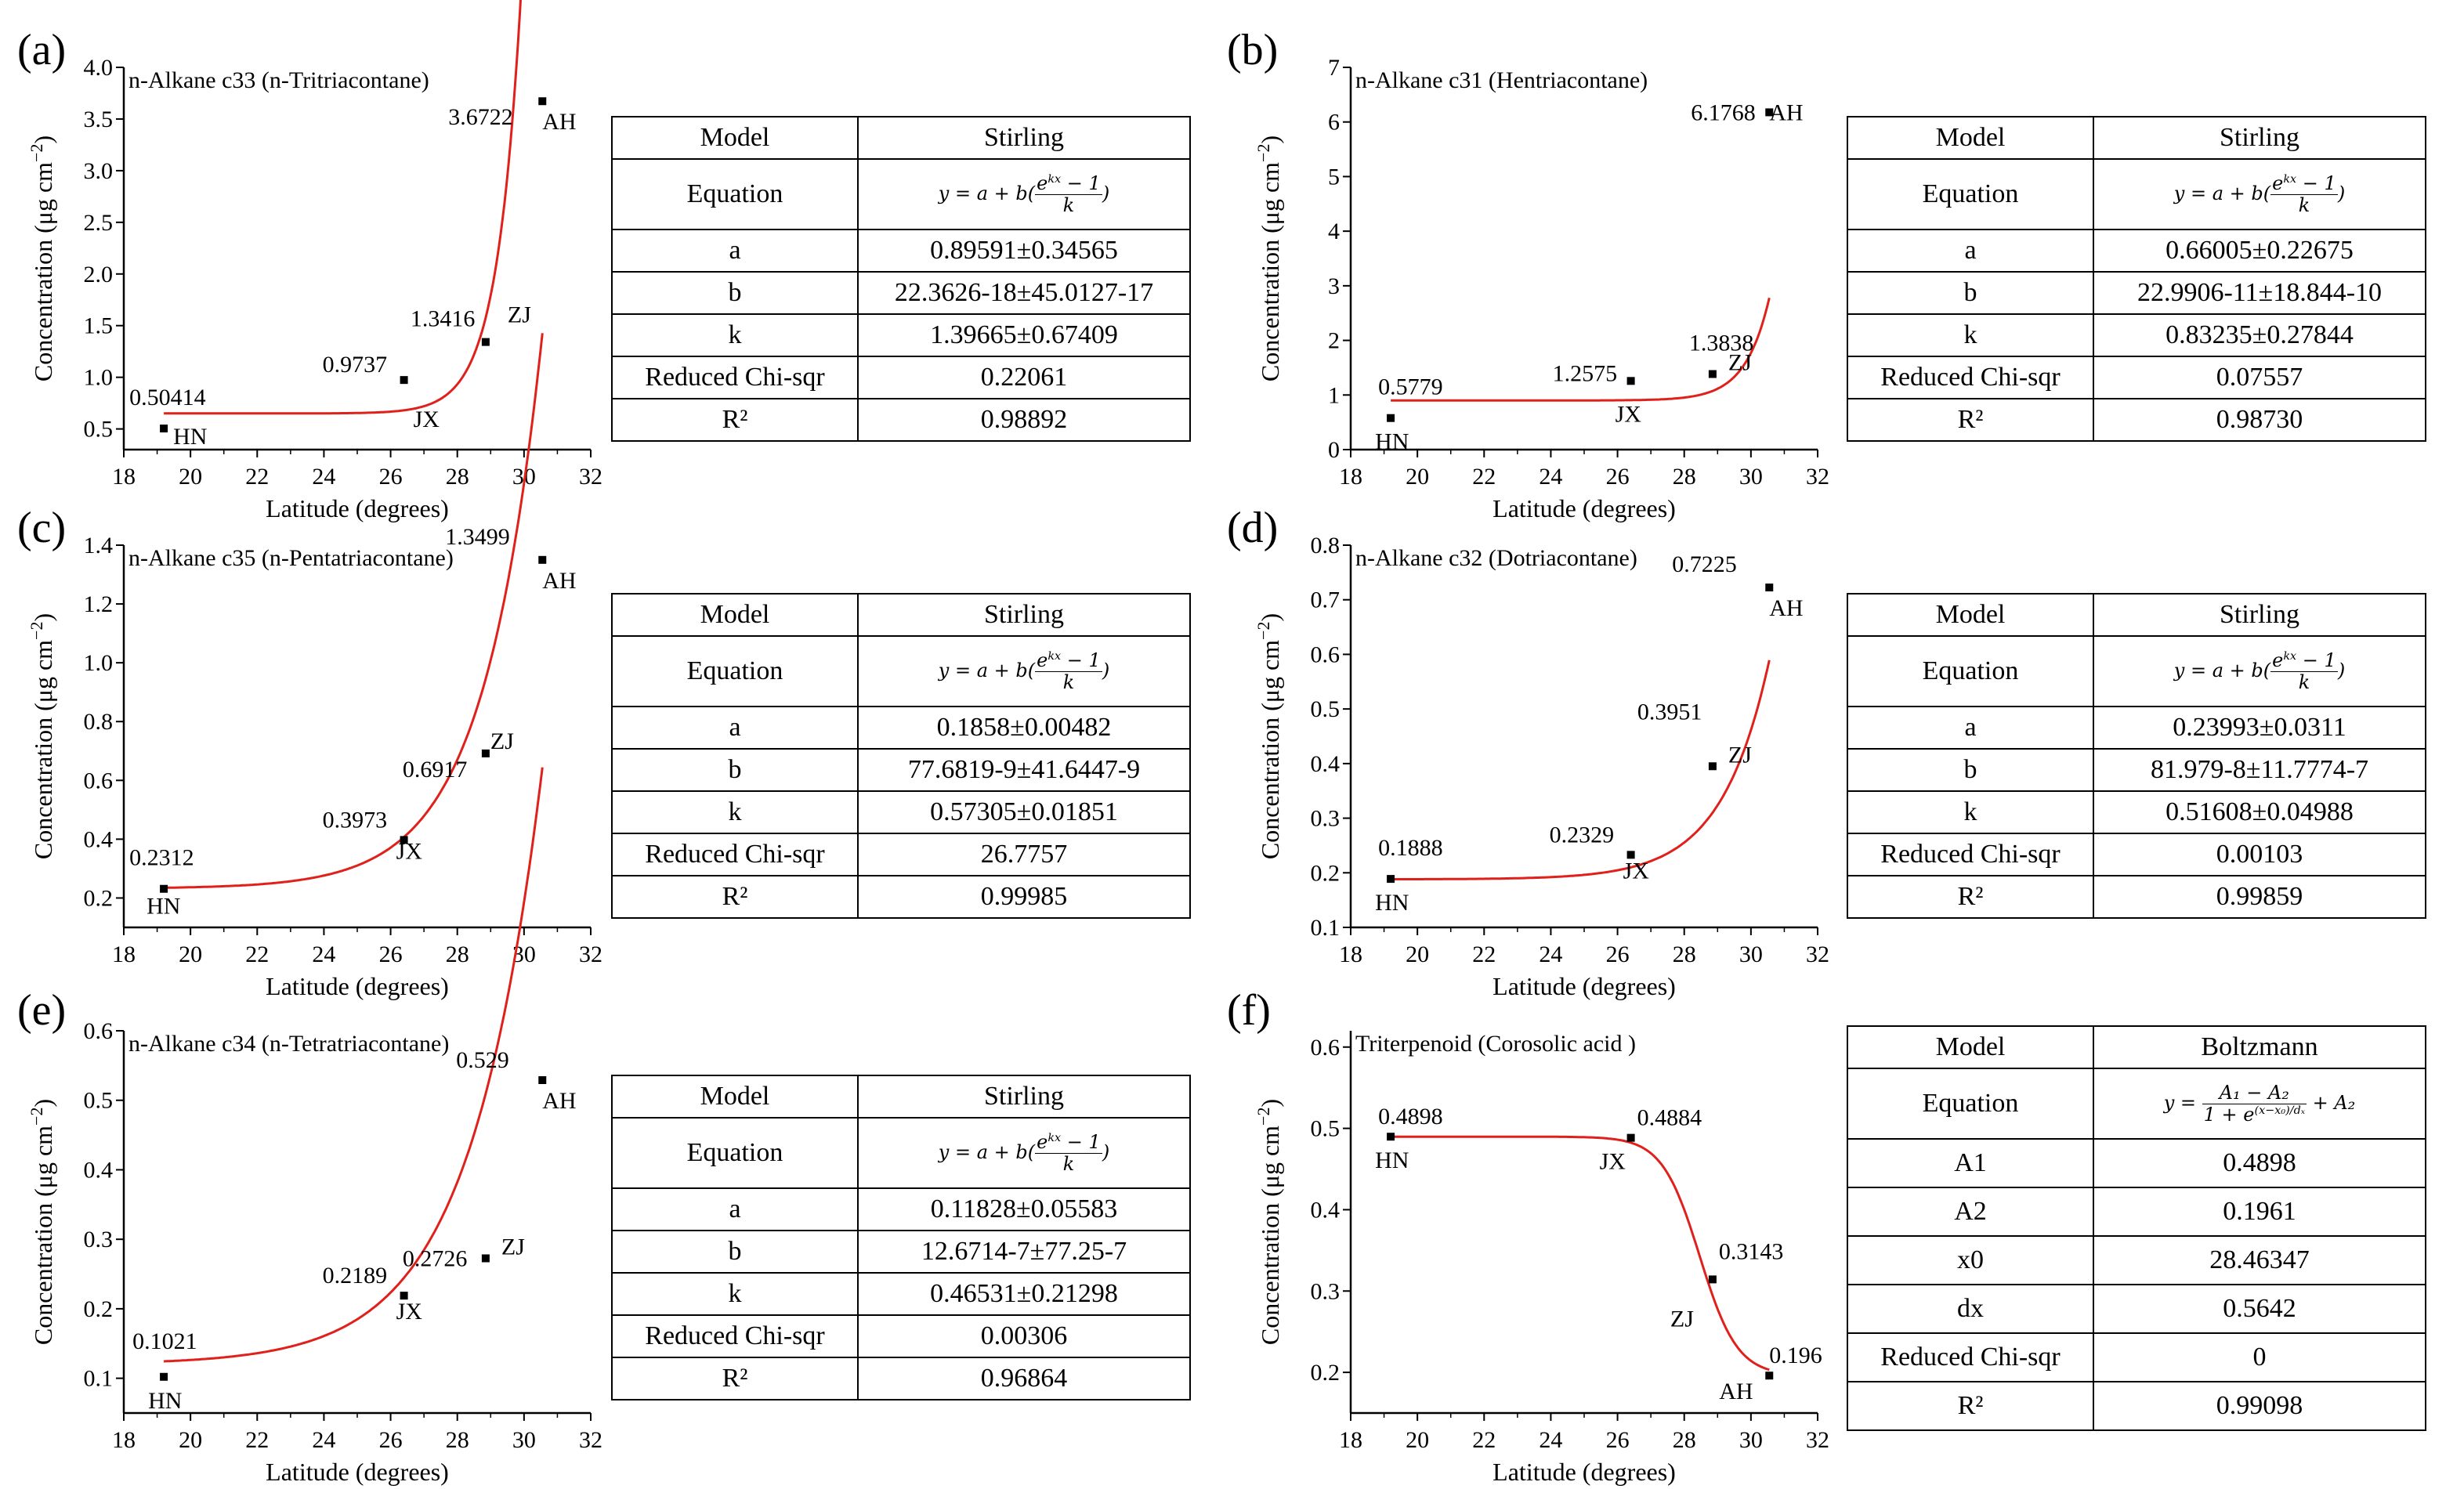  Describe the element at coordinates (2259, 251) in the screenshot. I see `table-value: 0.66005±0.22675` at that location.